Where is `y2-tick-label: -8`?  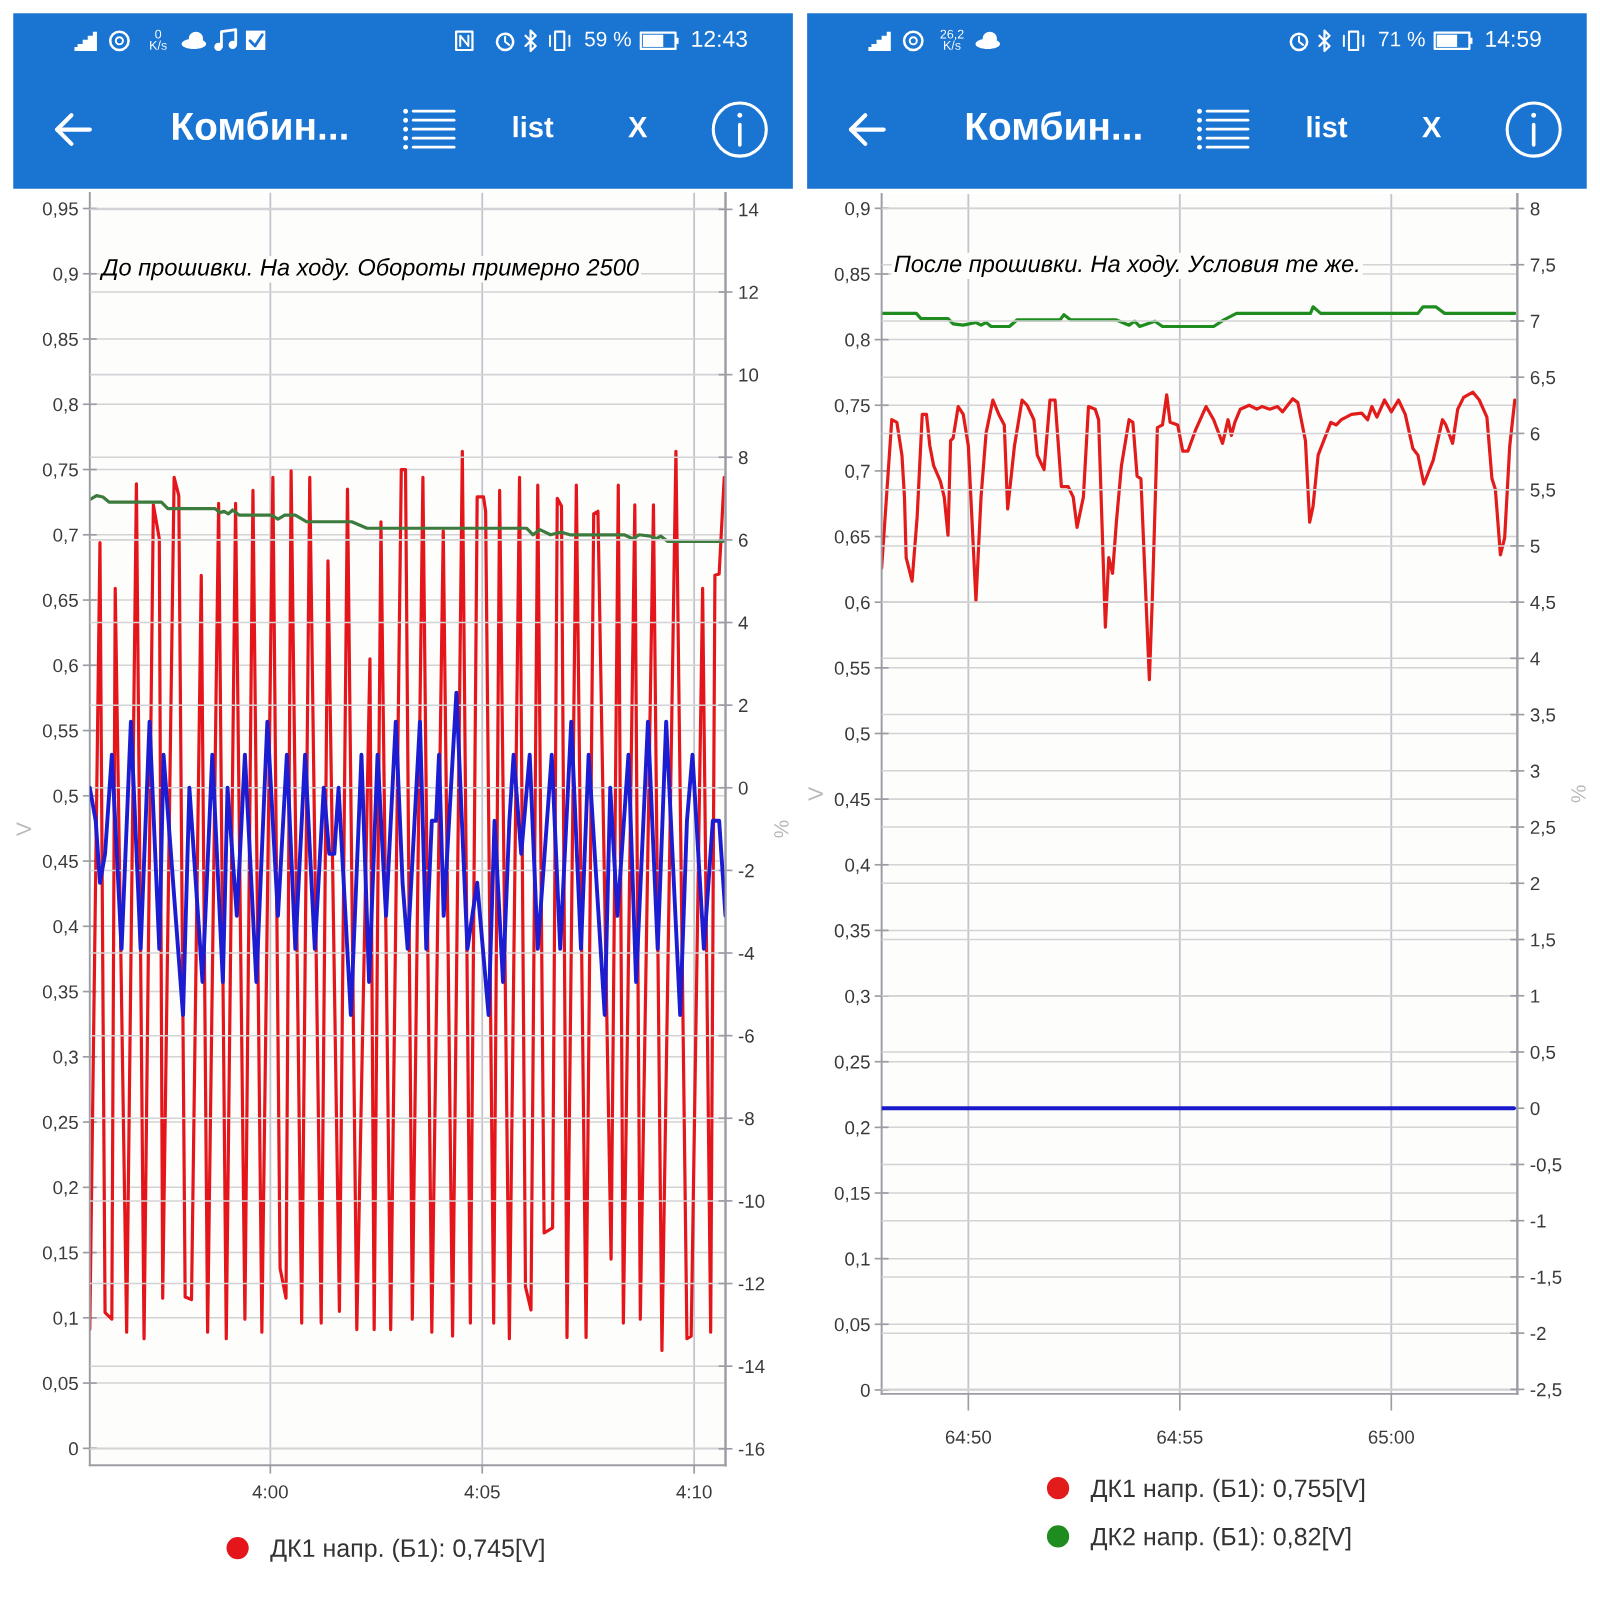
y2-tick-label: -8 is located at coordinates (746, 1118).